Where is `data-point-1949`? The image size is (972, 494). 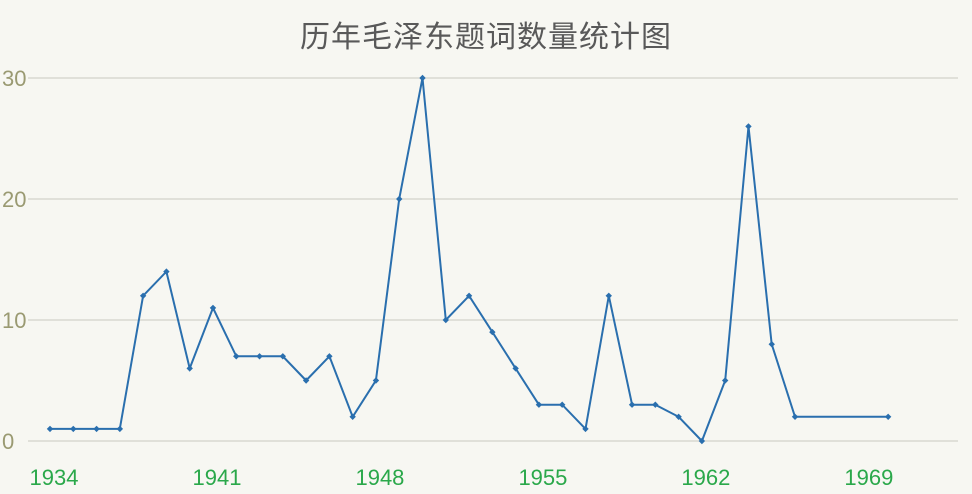
data-point-1949 is located at coordinates (399, 199).